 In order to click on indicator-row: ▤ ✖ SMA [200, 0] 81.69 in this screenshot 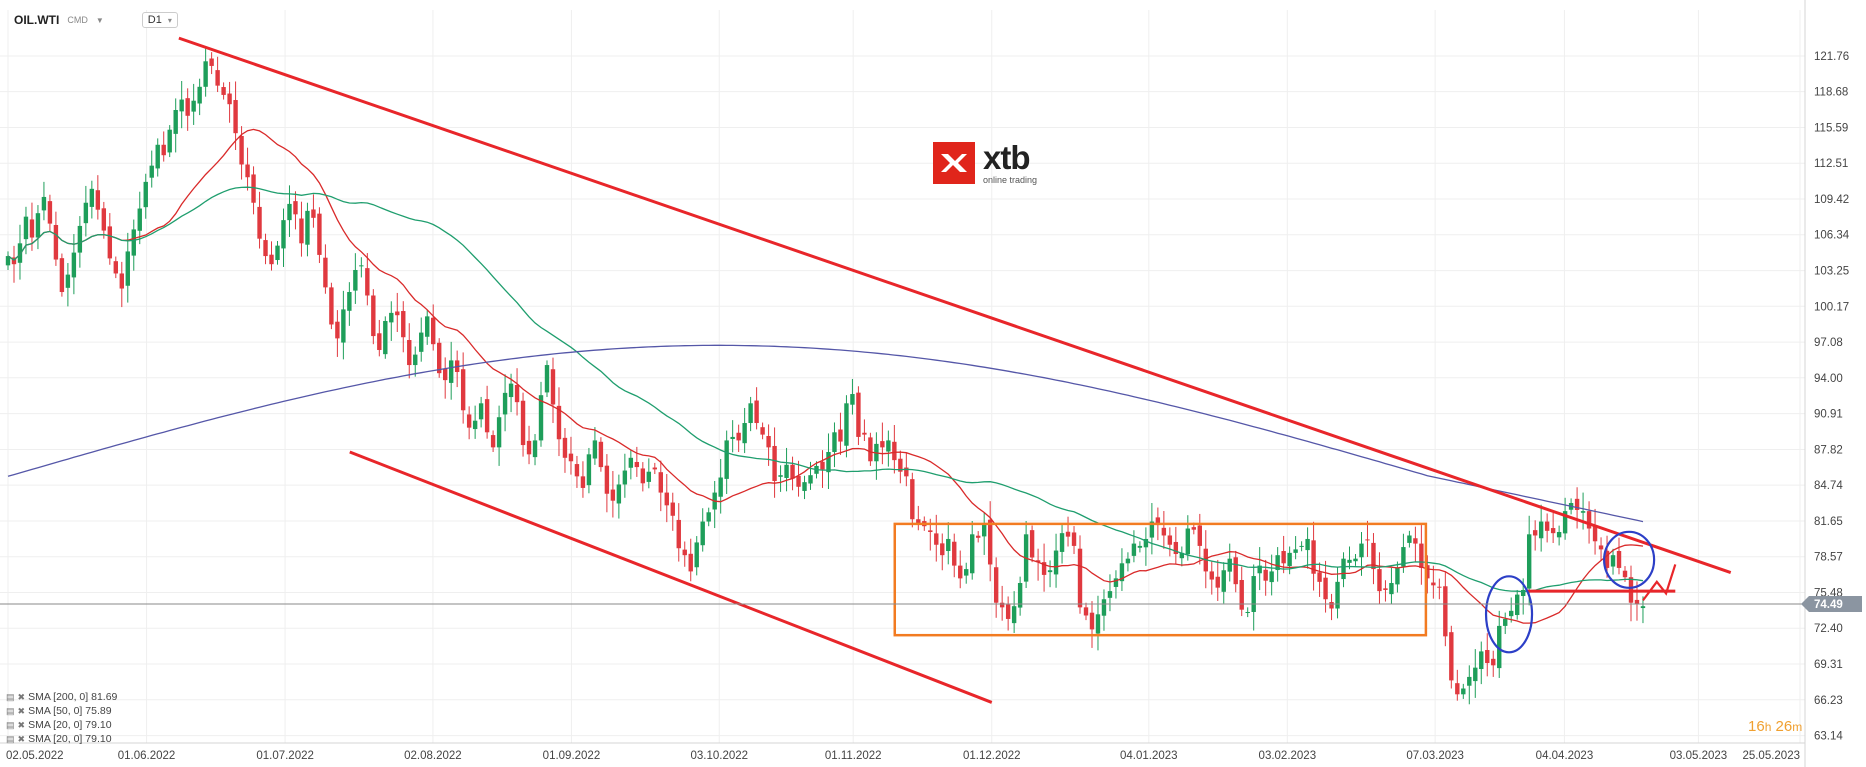, I will do `click(61, 697)`.